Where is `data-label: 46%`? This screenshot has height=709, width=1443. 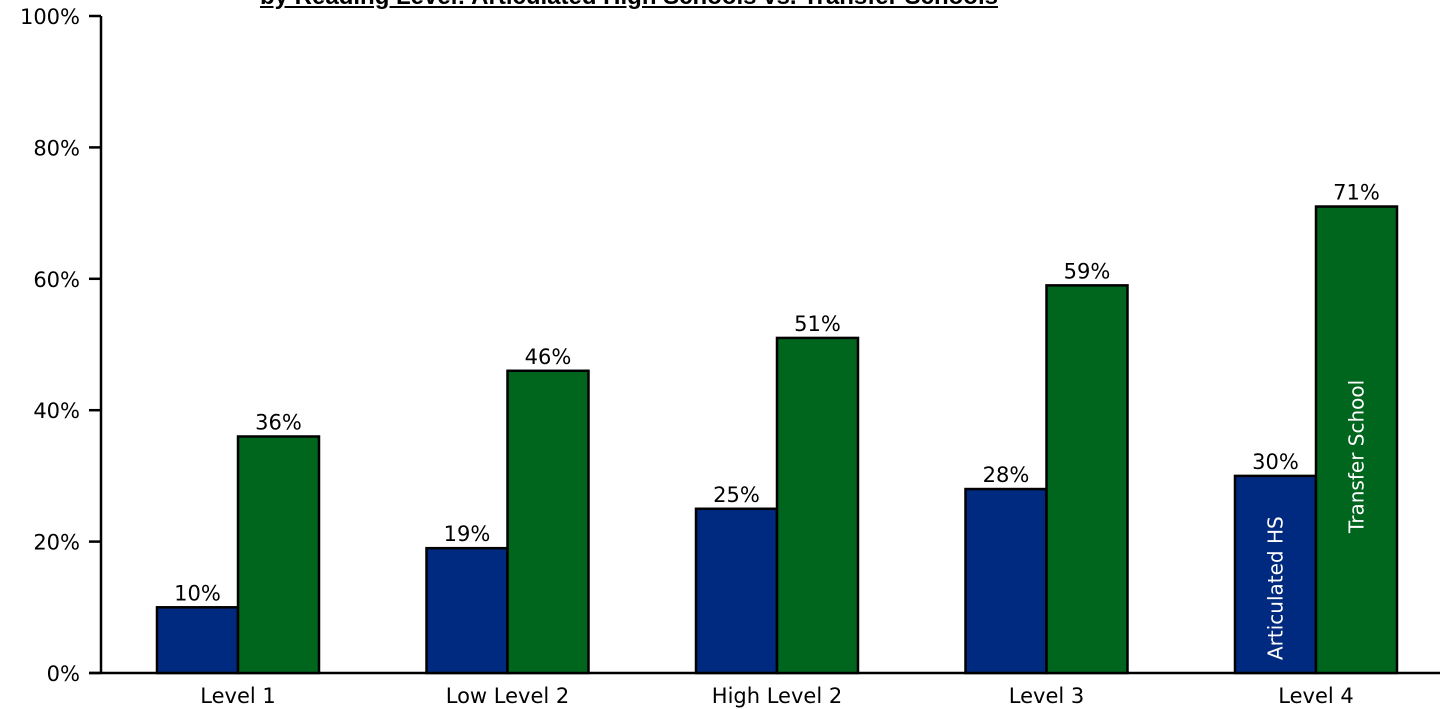 data-label: 46% is located at coordinates (548, 357).